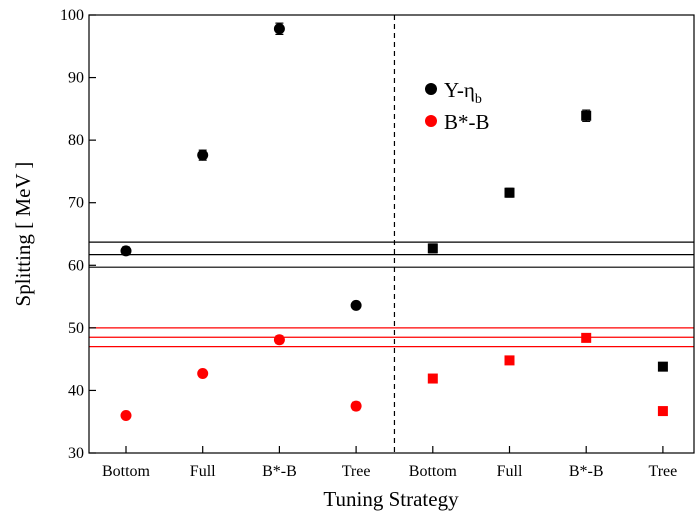 This screenshot has width=697, height=514. What do you see at coordinates (509, 360) in the screenshot?
I see `point-s1-c5-marker` at bounding box center [509, 360].